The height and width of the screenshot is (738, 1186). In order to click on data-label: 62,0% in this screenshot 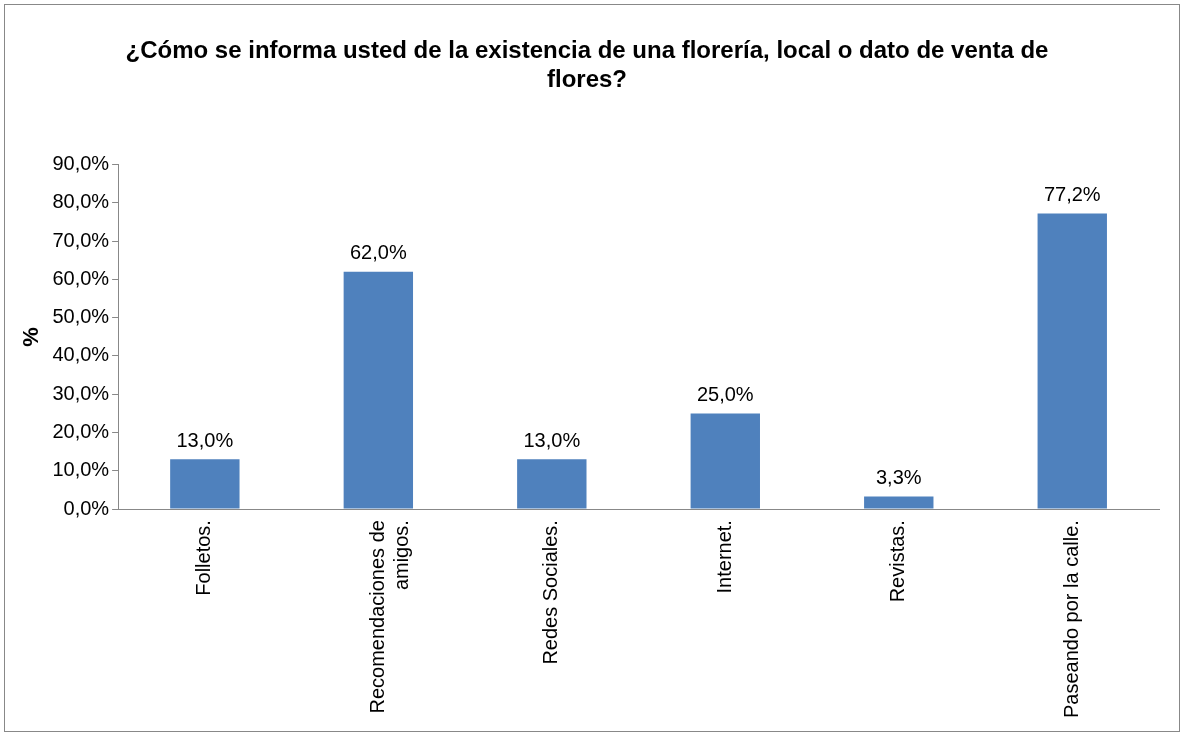, I will do `click(378, 252)`.